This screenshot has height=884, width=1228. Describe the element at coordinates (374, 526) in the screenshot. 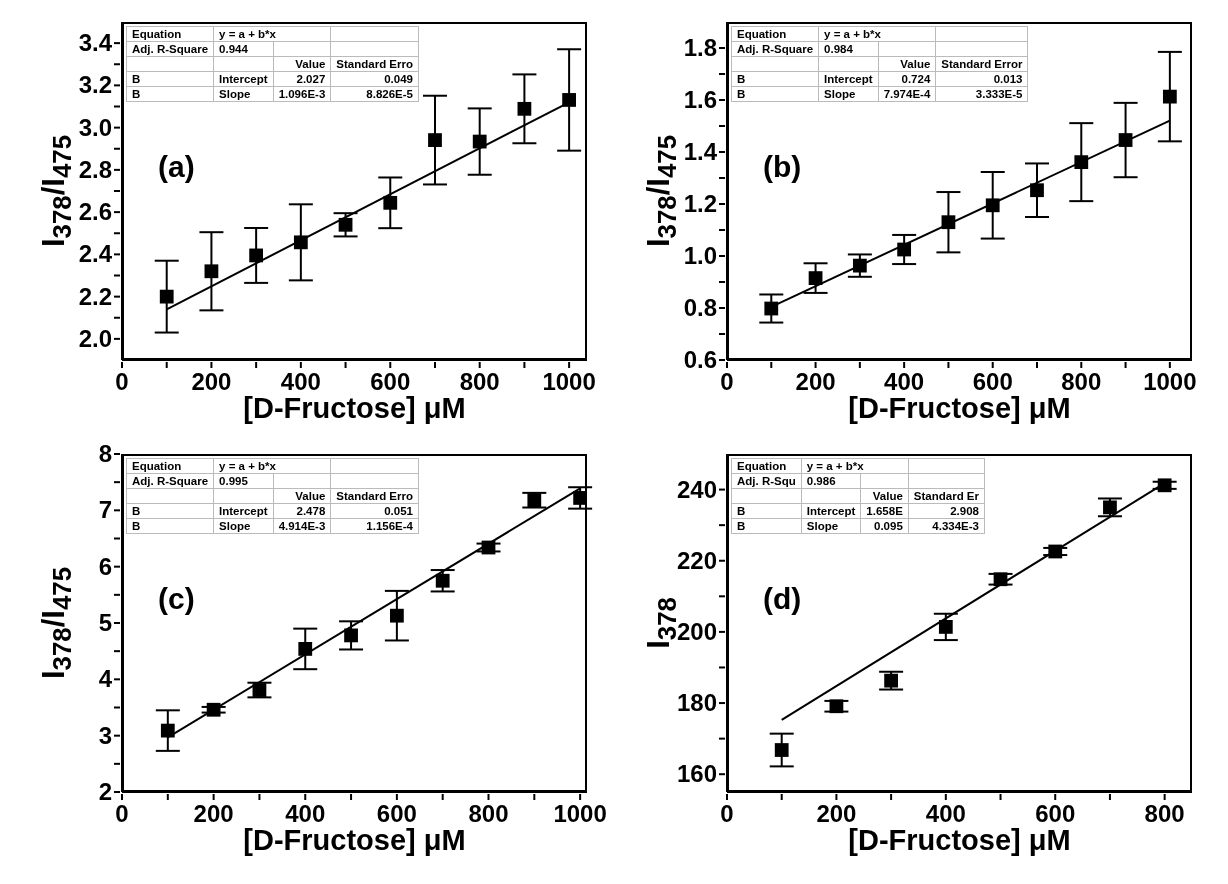

I see `annotation: 1.156E-4` at that location.